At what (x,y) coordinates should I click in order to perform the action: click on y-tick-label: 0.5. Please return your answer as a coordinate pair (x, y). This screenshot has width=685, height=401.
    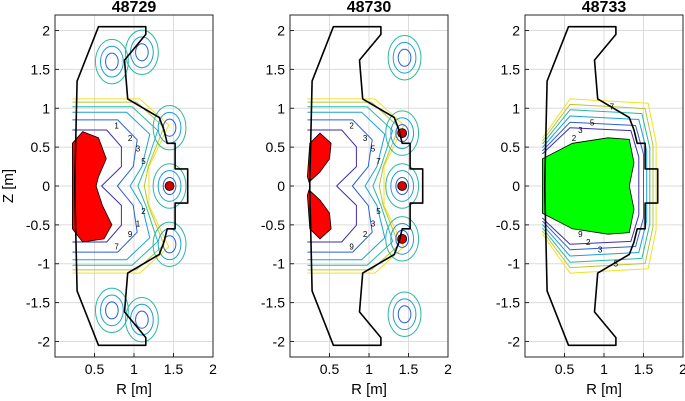
    Looking at the image, I should click on (41, 147).